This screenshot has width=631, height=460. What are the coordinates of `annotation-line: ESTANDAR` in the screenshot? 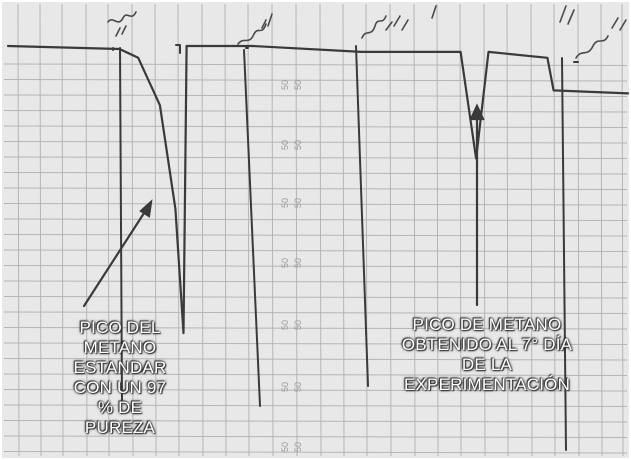 It's located at (120, 367).